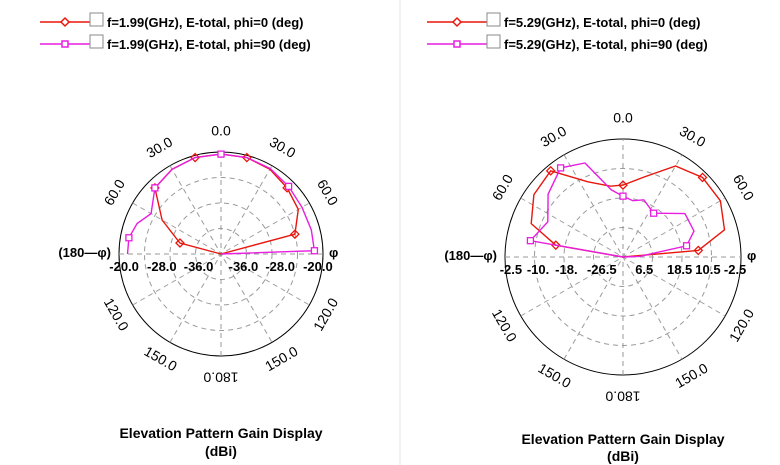  What do you see at coordinates (538, 269) in the screenshot?
I see `radial-tick-label: -10.` at bounding box center [538, 269].